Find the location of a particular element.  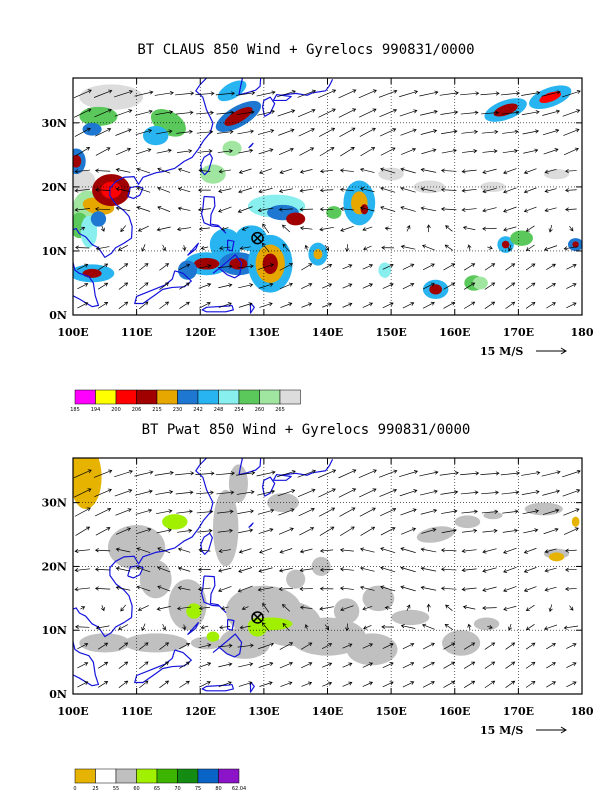

x-tick-label: 180 is located at coordinates (582, 711).